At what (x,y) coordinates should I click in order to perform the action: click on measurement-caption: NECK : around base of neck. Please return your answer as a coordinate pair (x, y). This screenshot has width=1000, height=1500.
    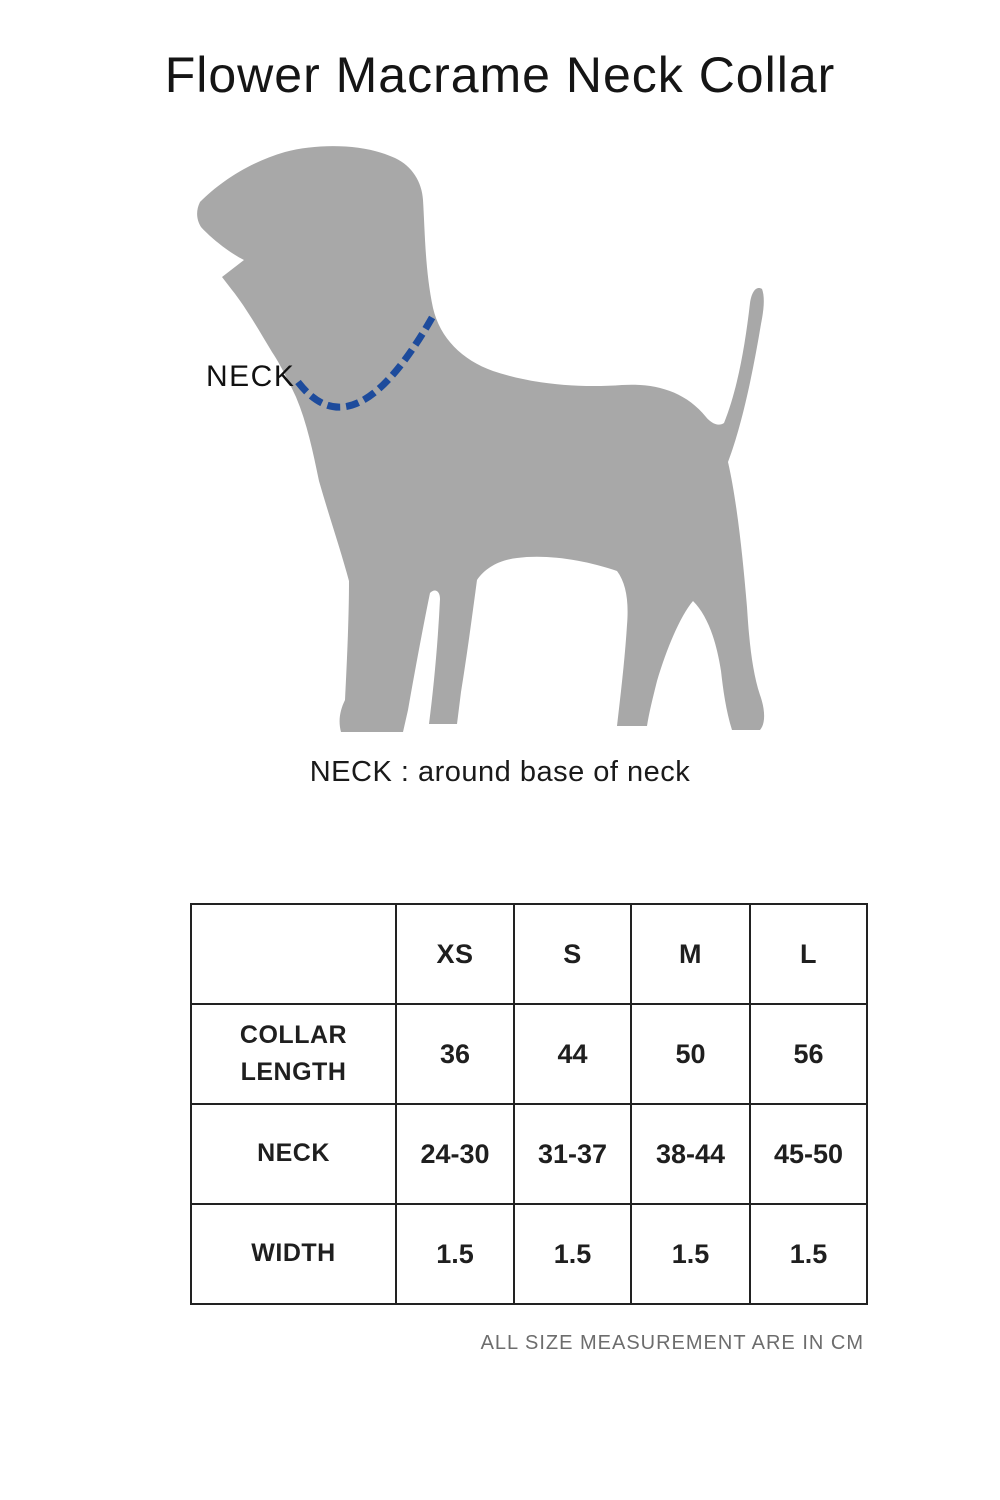
    Looking at the image, I should click on (500, 772).